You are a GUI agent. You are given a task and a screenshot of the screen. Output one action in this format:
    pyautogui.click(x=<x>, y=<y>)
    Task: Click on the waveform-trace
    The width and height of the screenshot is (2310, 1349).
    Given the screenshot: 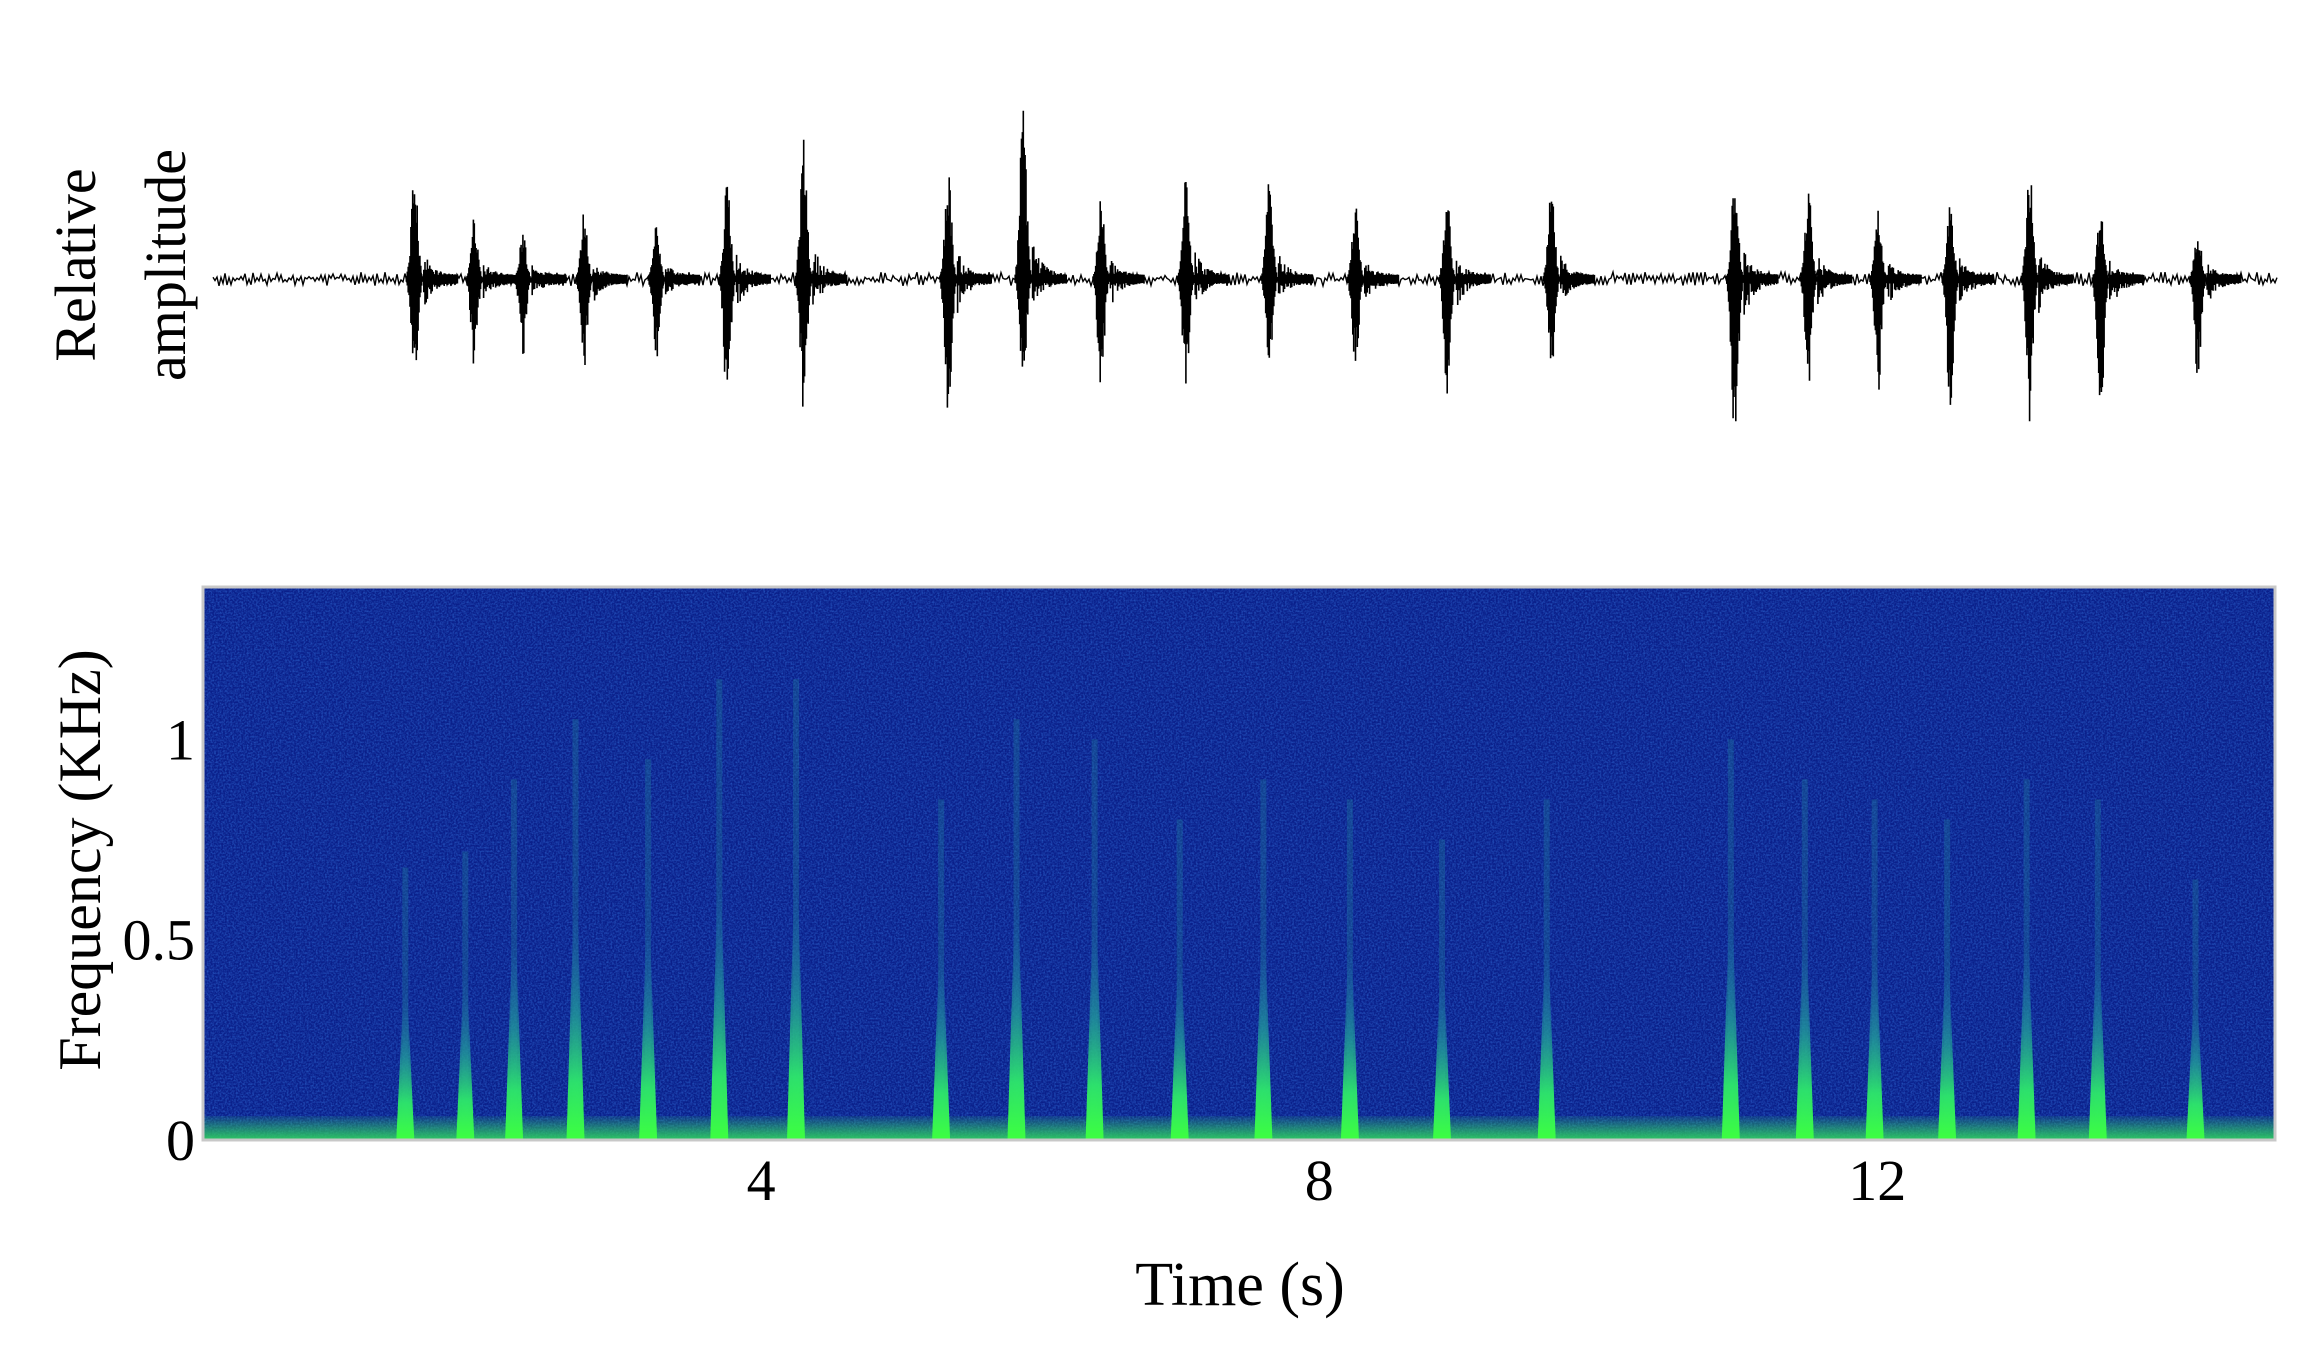 What is the action you would take?
    pyautogui.click(x=1245, y=279)
    